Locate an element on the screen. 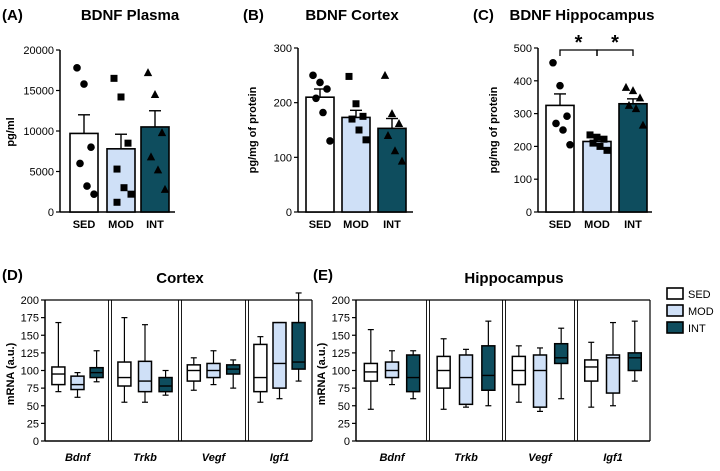  ylabel-e: mRNA (a.u.) is located at coordinates (322, 373).